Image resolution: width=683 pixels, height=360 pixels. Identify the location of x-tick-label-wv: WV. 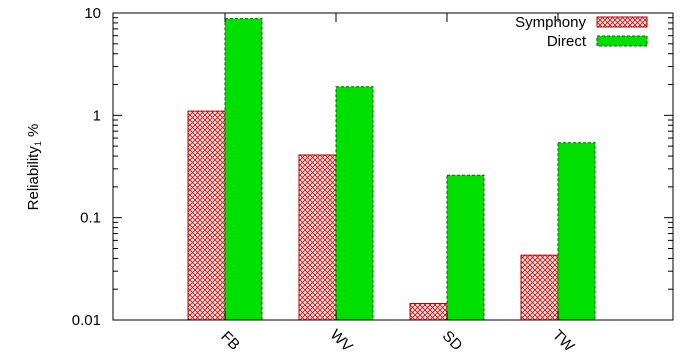
(341, 340).